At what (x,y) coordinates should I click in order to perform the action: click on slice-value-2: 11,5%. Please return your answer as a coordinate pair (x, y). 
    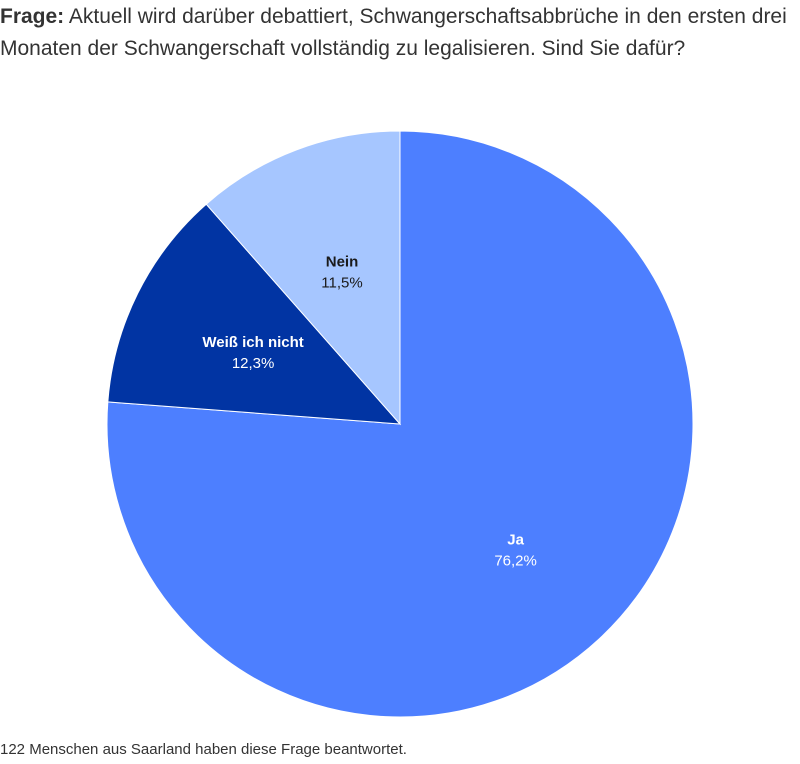
    Looking at the image, I should click on (341, 283).